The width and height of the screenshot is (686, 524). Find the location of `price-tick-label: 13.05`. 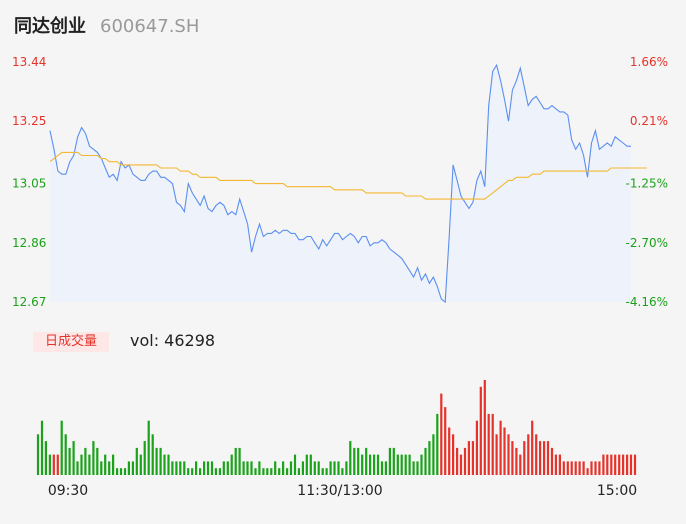

price-tick-label: 13.05 is located at coordinates (29, 184).